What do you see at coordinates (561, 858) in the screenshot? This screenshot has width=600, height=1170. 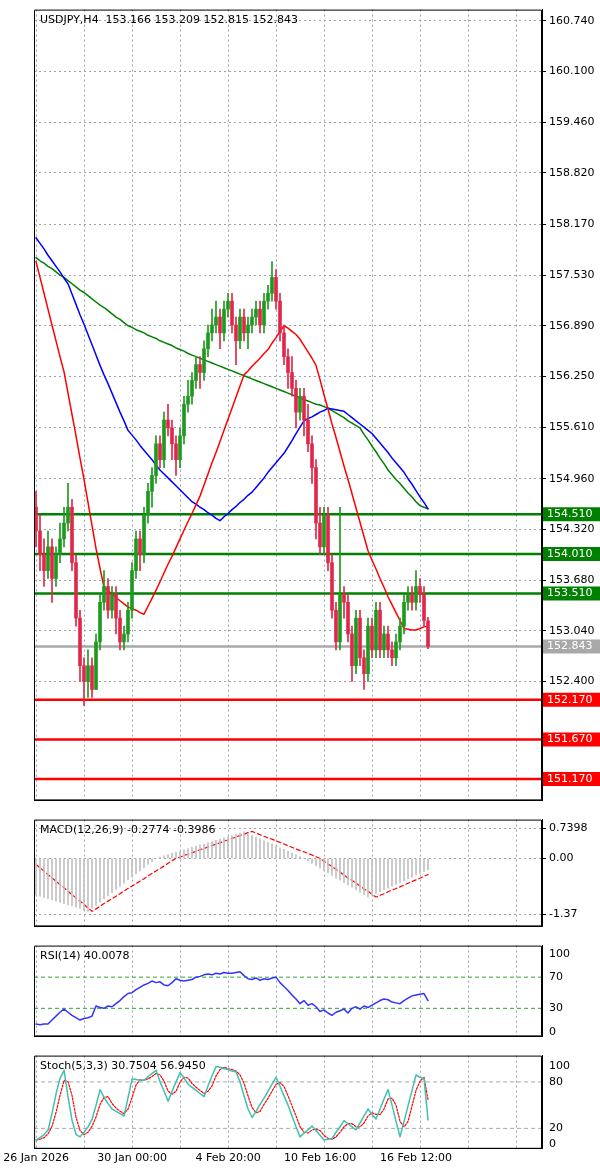 I see `y-tick-label: 0.00` at bounding box center [561, 858].